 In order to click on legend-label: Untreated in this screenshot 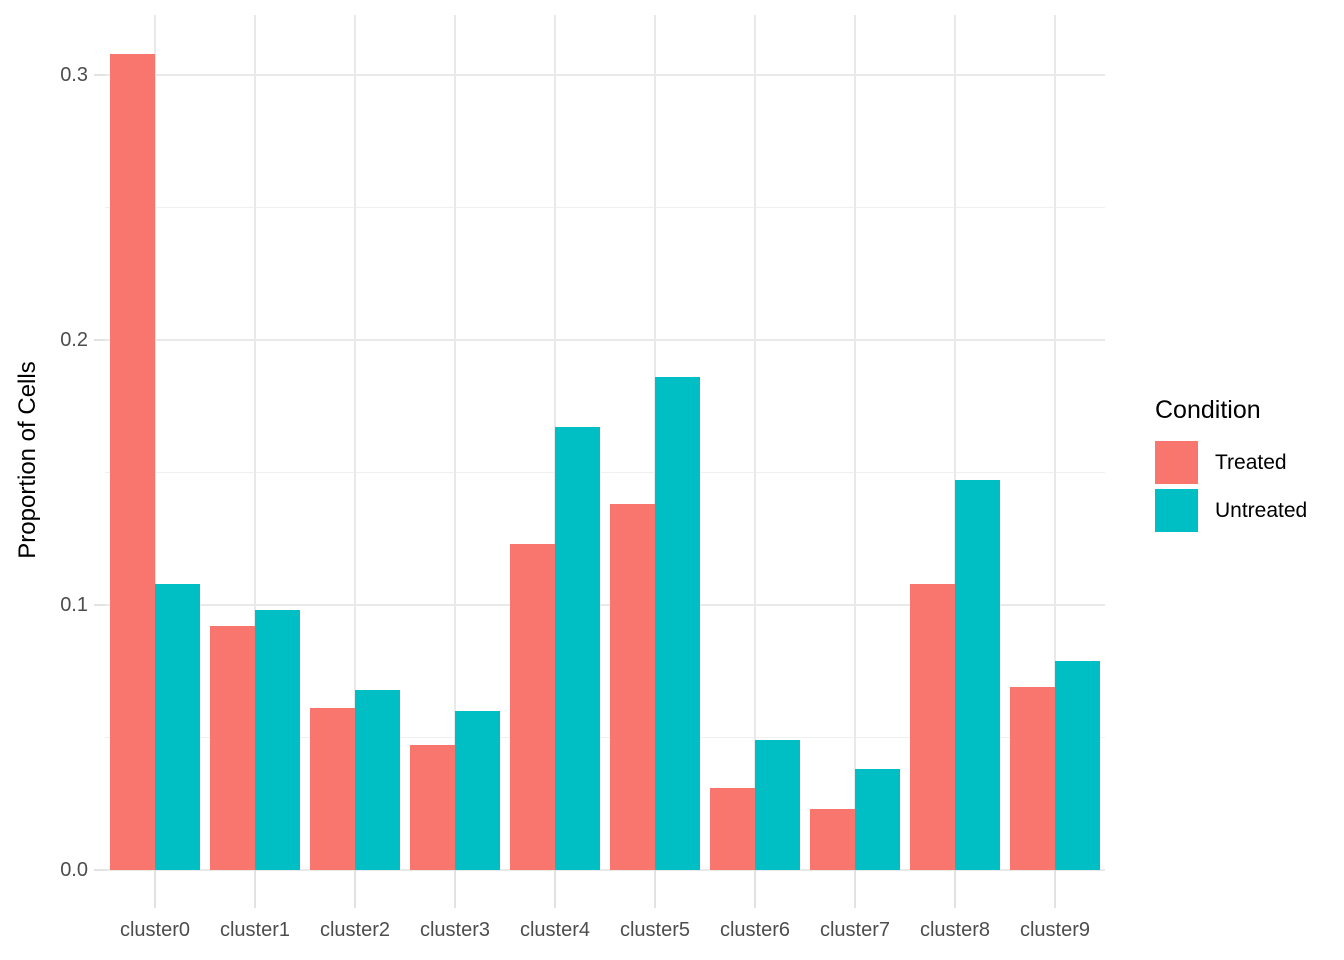, I will do `click(1261, 510)`.